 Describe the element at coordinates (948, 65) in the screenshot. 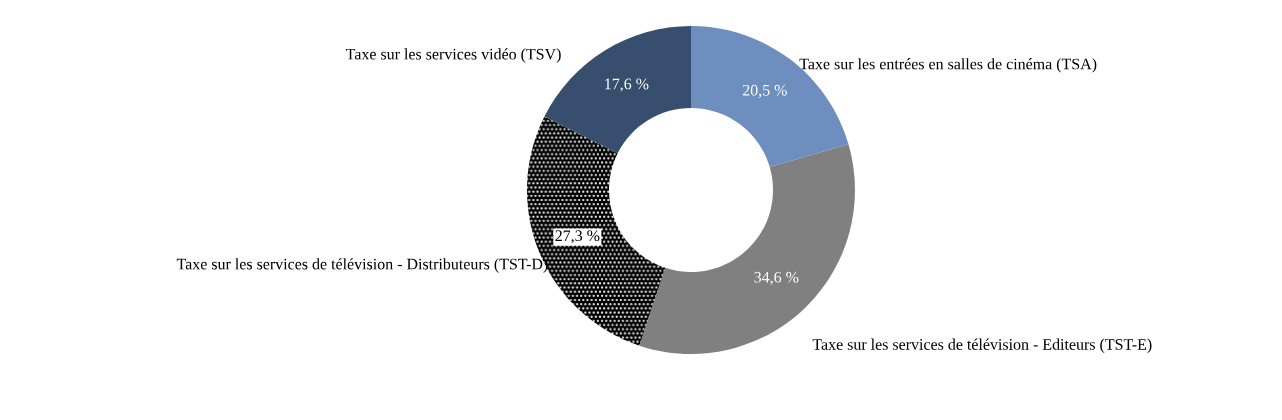

I see `slice-label: Taxe sur les entrées en salles de cinéma (TSA)` at that location.